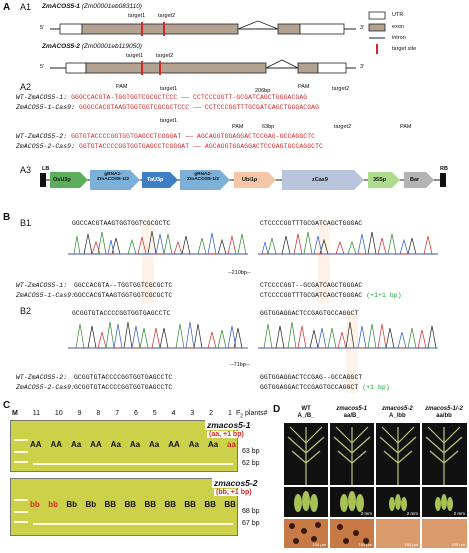 This screenshot has height=553, width=469. What do you see at coordinates (173, 413) in the screenshot?
I see `lane-4: 4` at bounding box center [173, 413].